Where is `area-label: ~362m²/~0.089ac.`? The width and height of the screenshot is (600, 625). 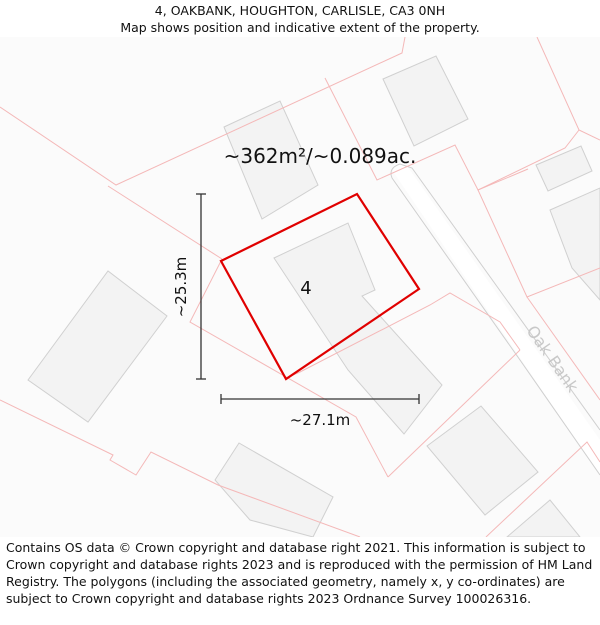 area-label: ~362m²/~0.089ac. is located at coordinates (320, 156).